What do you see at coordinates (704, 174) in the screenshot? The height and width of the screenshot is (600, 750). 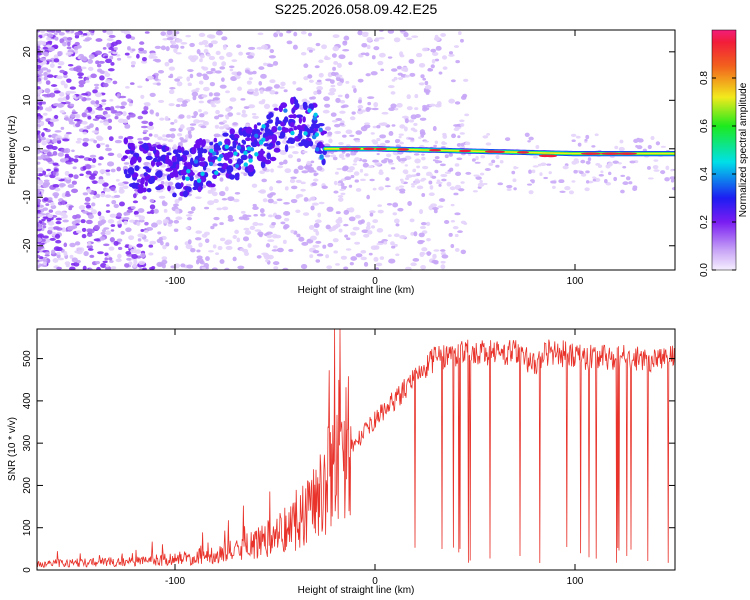 I see `colorbar-tick-label: 0.4` at bounding box center [704, 174].